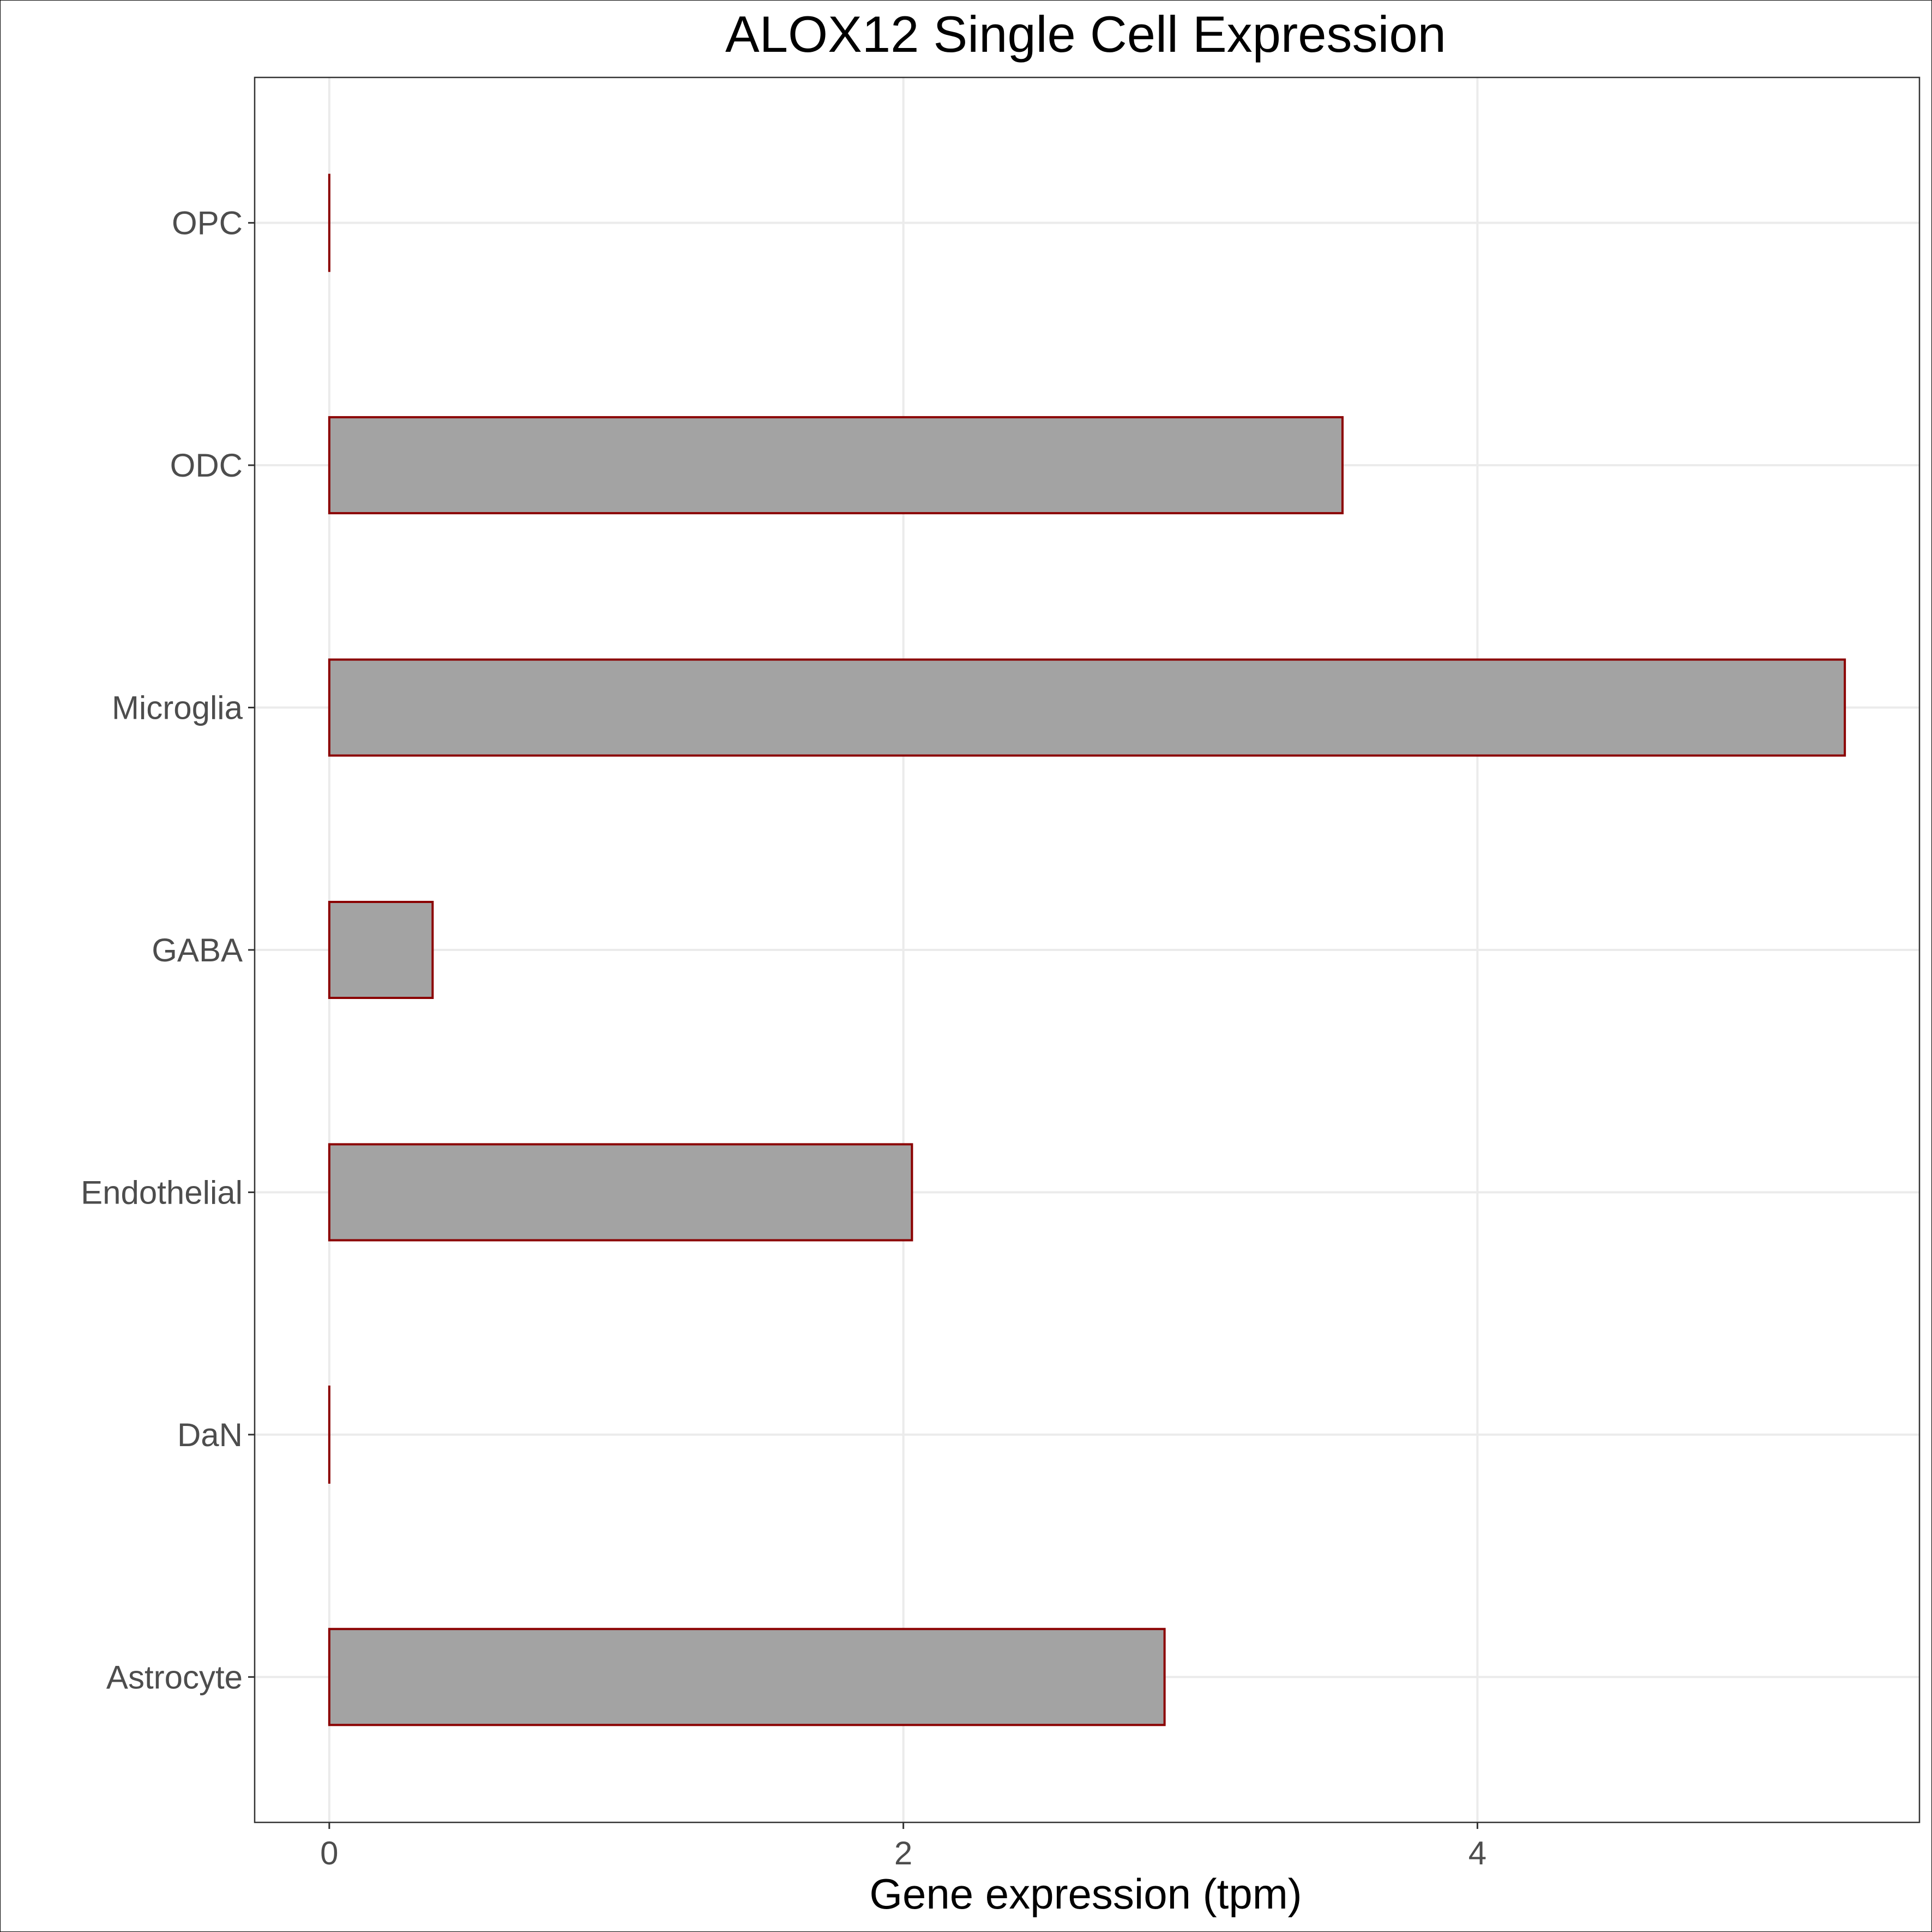 This screenshot has height=1932, width=1932. What do you see at coordinates (162, 1192) in the screenshot?
I see `y-tick-label-endothelial: Endothelial` at bounding box center [162, 1192].